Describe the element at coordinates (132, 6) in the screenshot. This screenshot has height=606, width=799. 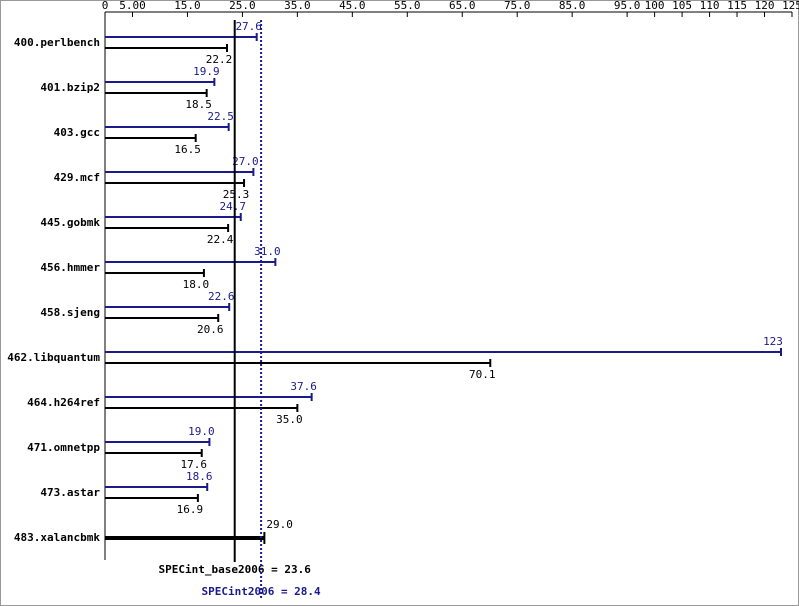
I see `x-tick-label: 5.00` at that location.